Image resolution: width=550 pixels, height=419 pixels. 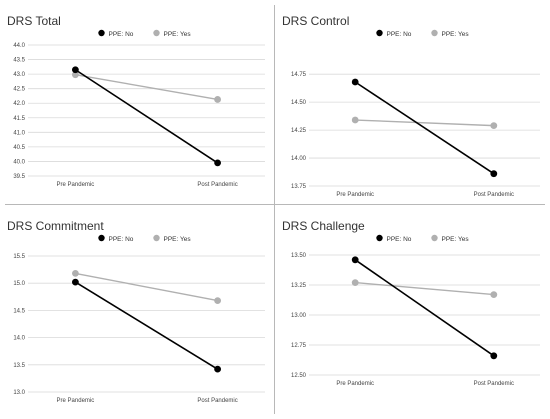 What do you see at coordinates (19, 133) in the screenshot?
I see `y-tick-label: 41.0` at bounding box center [19, 133].